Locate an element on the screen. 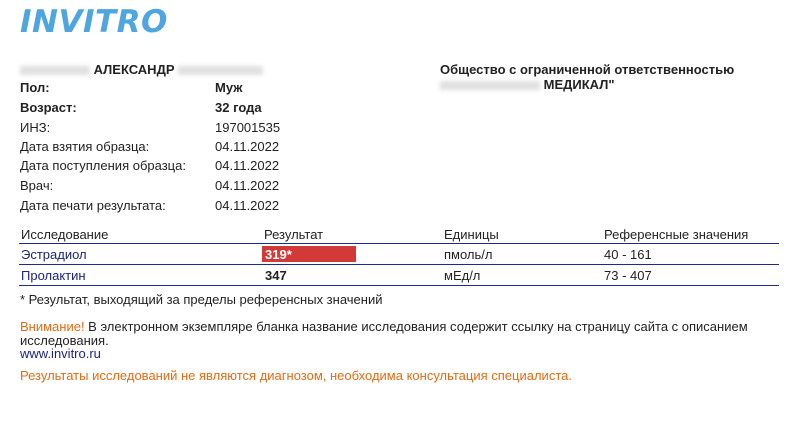  info-label: Дата поступления образца: is located at coordinates (103, 165).